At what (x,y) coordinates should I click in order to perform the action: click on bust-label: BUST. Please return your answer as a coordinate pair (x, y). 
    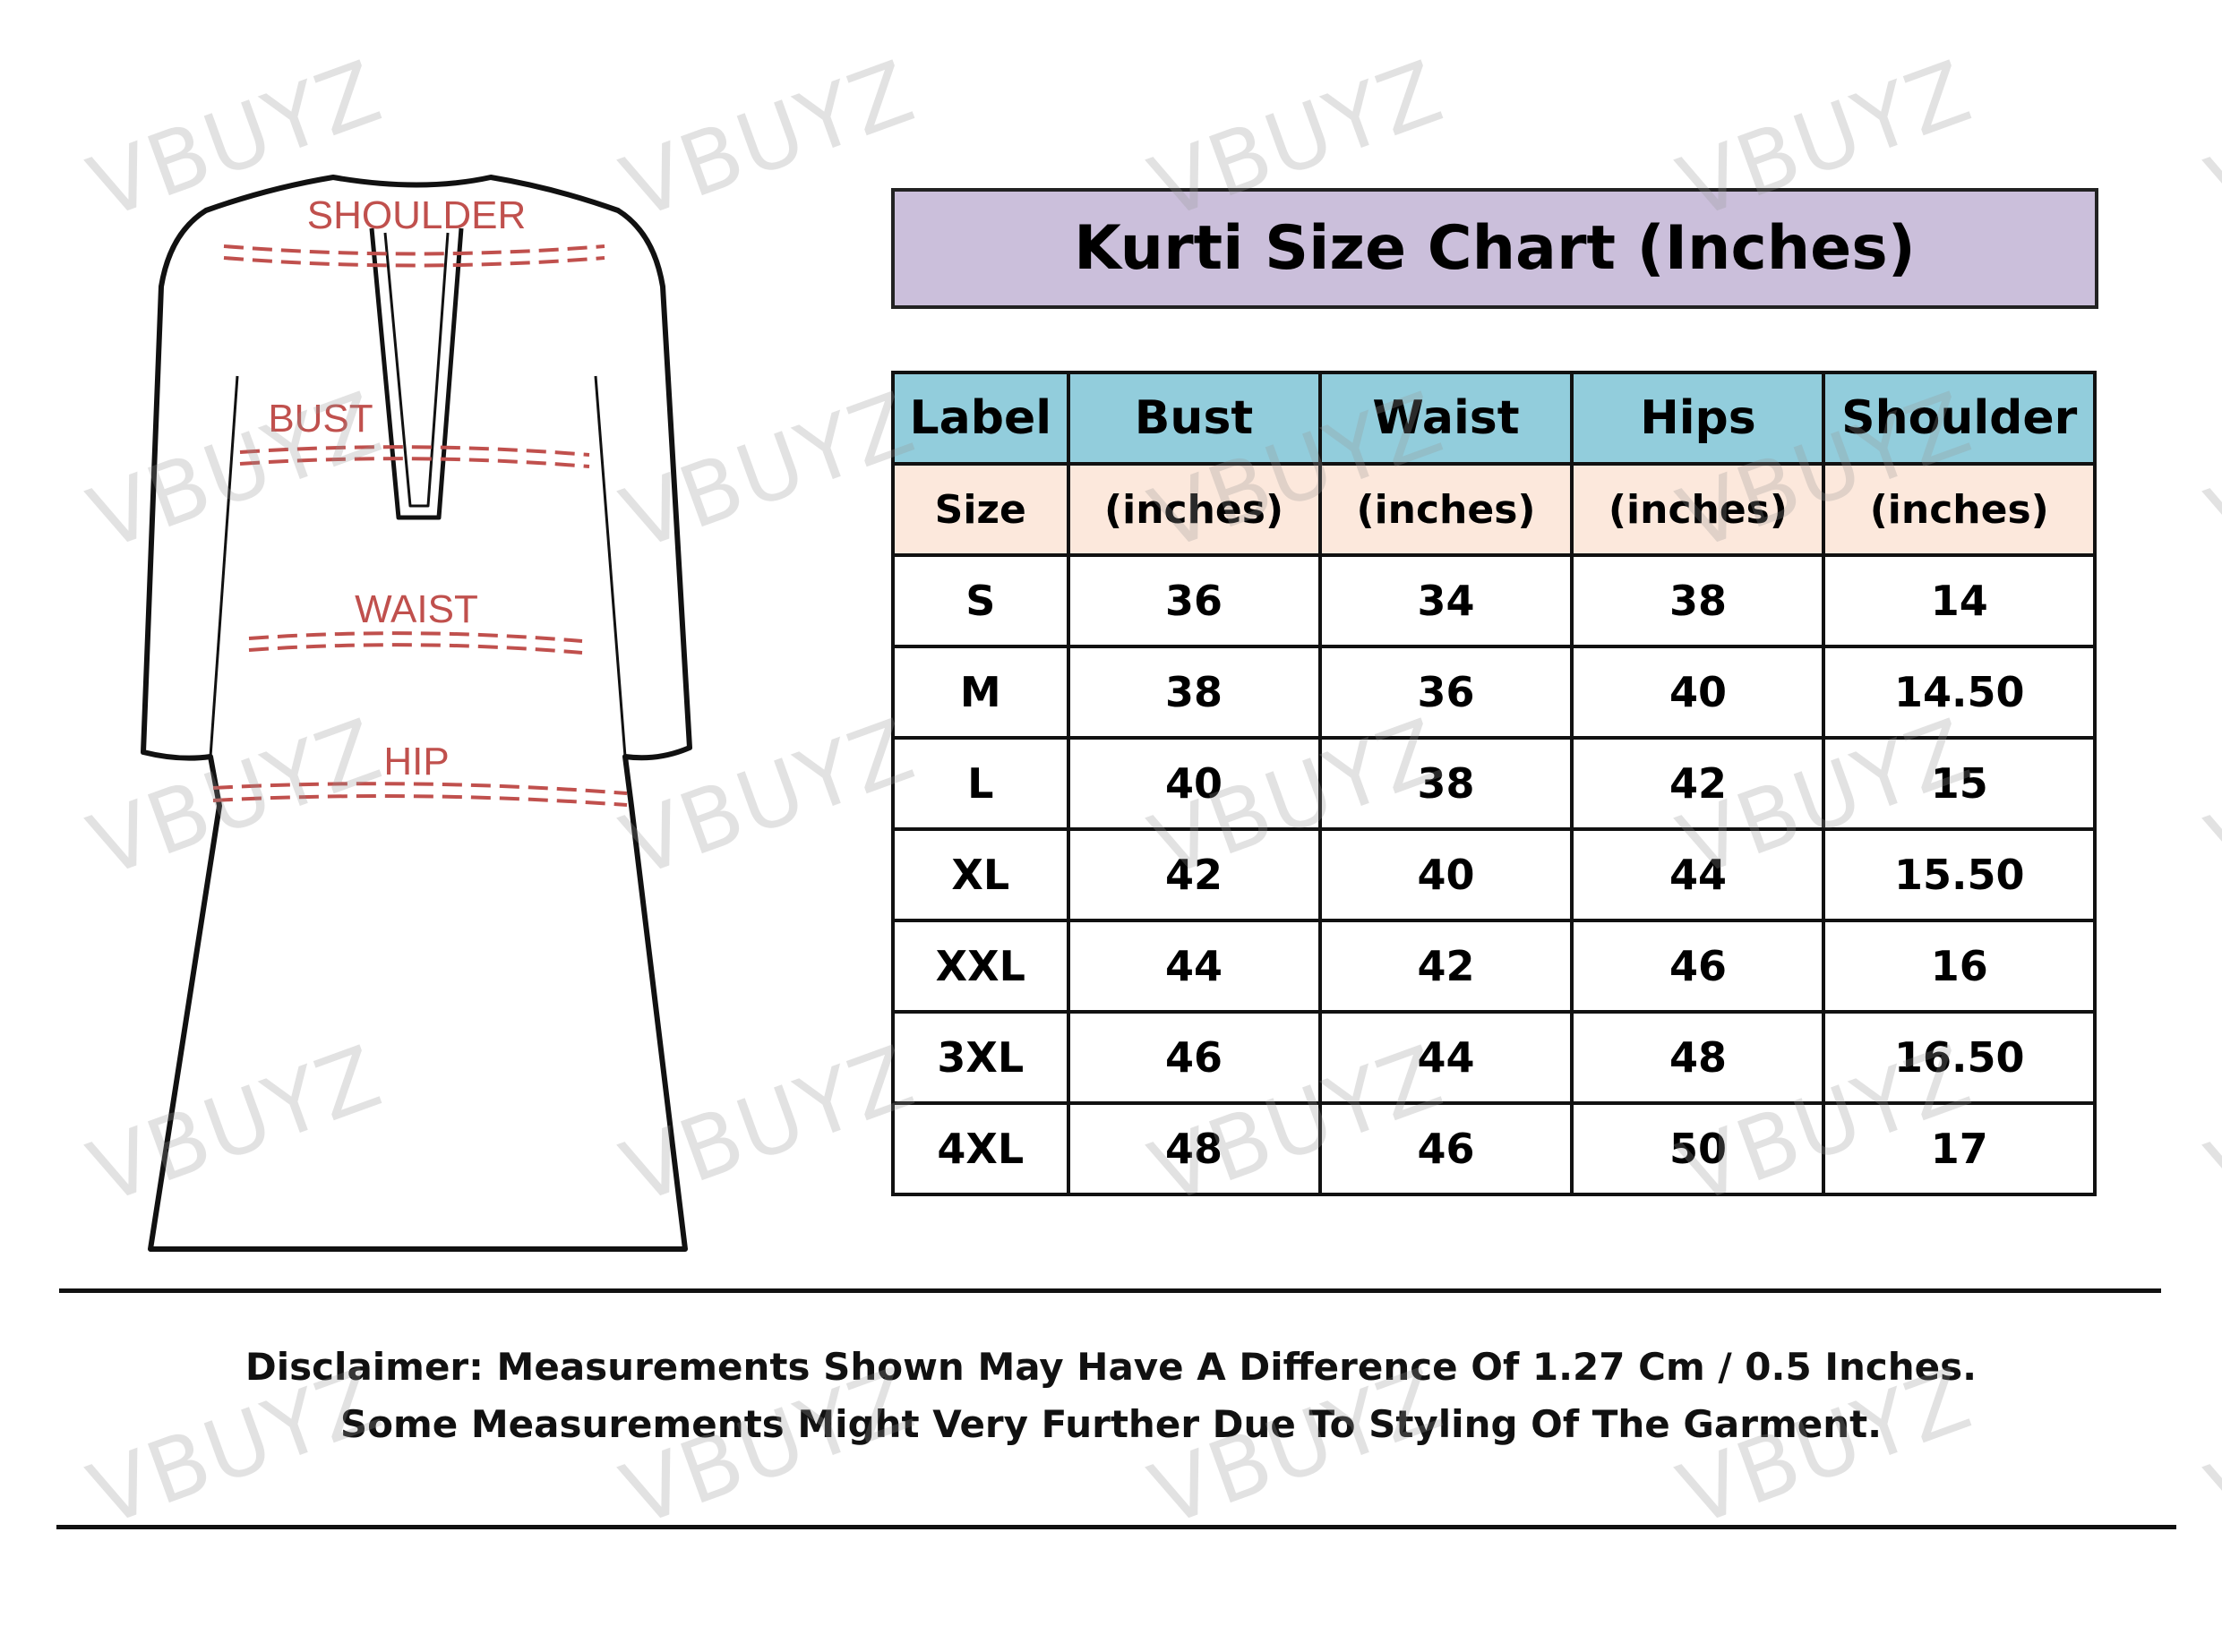
    Looking at the image, I should click on (320, 419).